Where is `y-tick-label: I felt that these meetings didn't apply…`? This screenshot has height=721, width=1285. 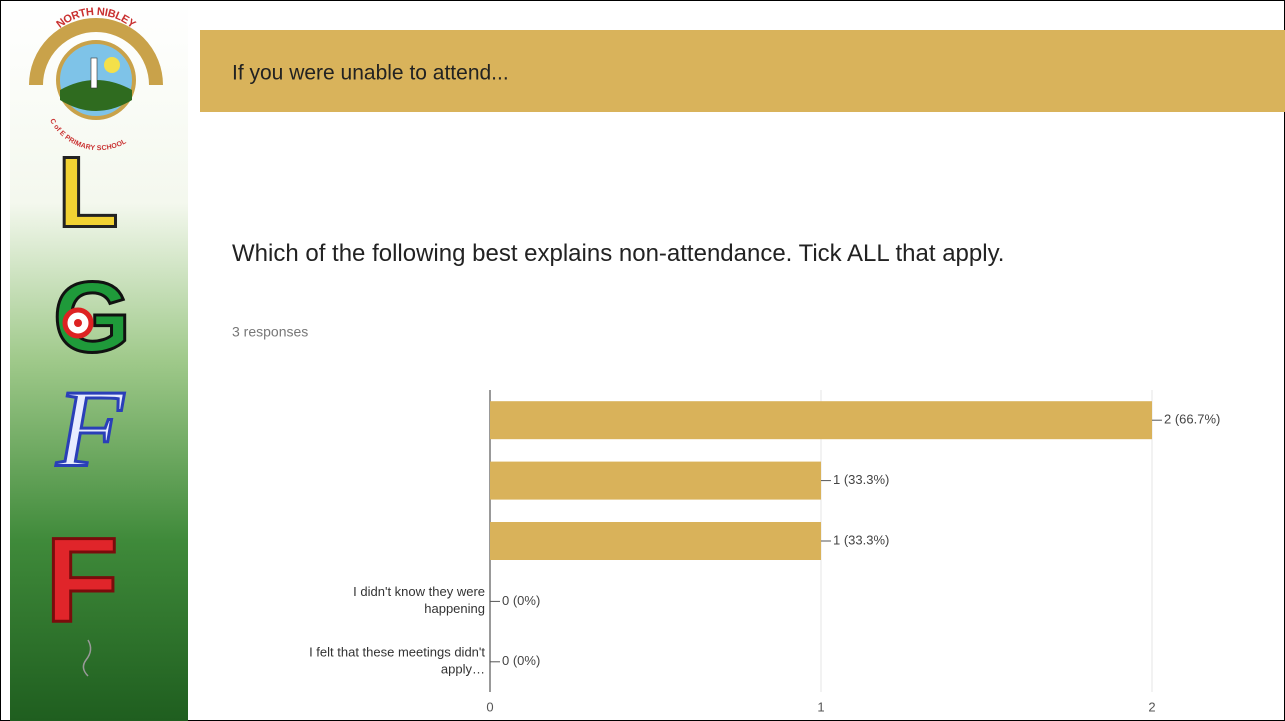
y-tick-label: I felt that these meetings didn't apply… is located at coordinates (397, 661).